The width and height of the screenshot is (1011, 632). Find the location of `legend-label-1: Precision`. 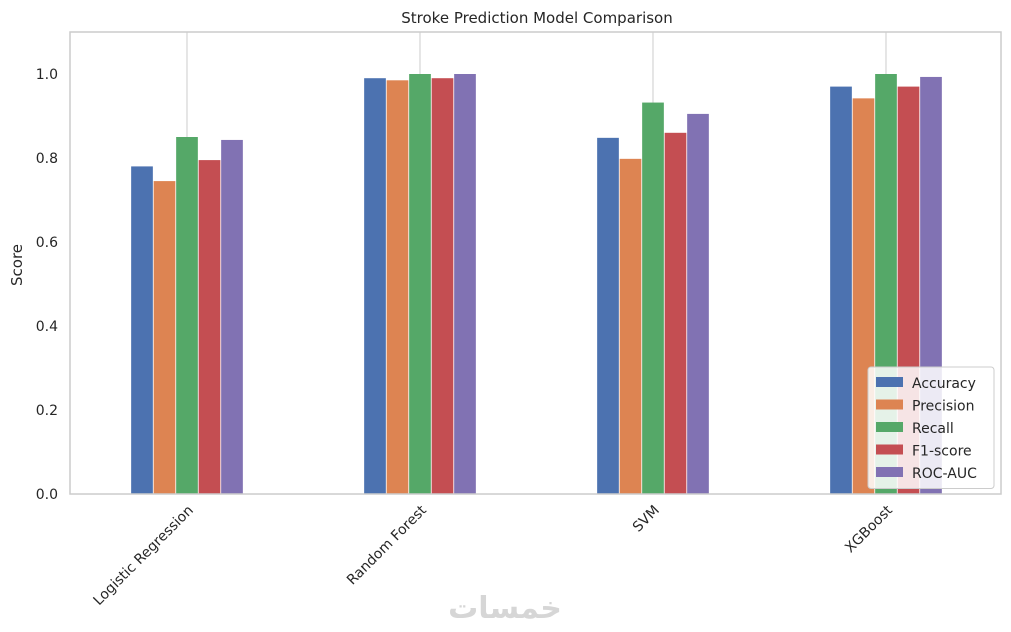

legend-label-1: Precision is located at coordinates (943, 407).